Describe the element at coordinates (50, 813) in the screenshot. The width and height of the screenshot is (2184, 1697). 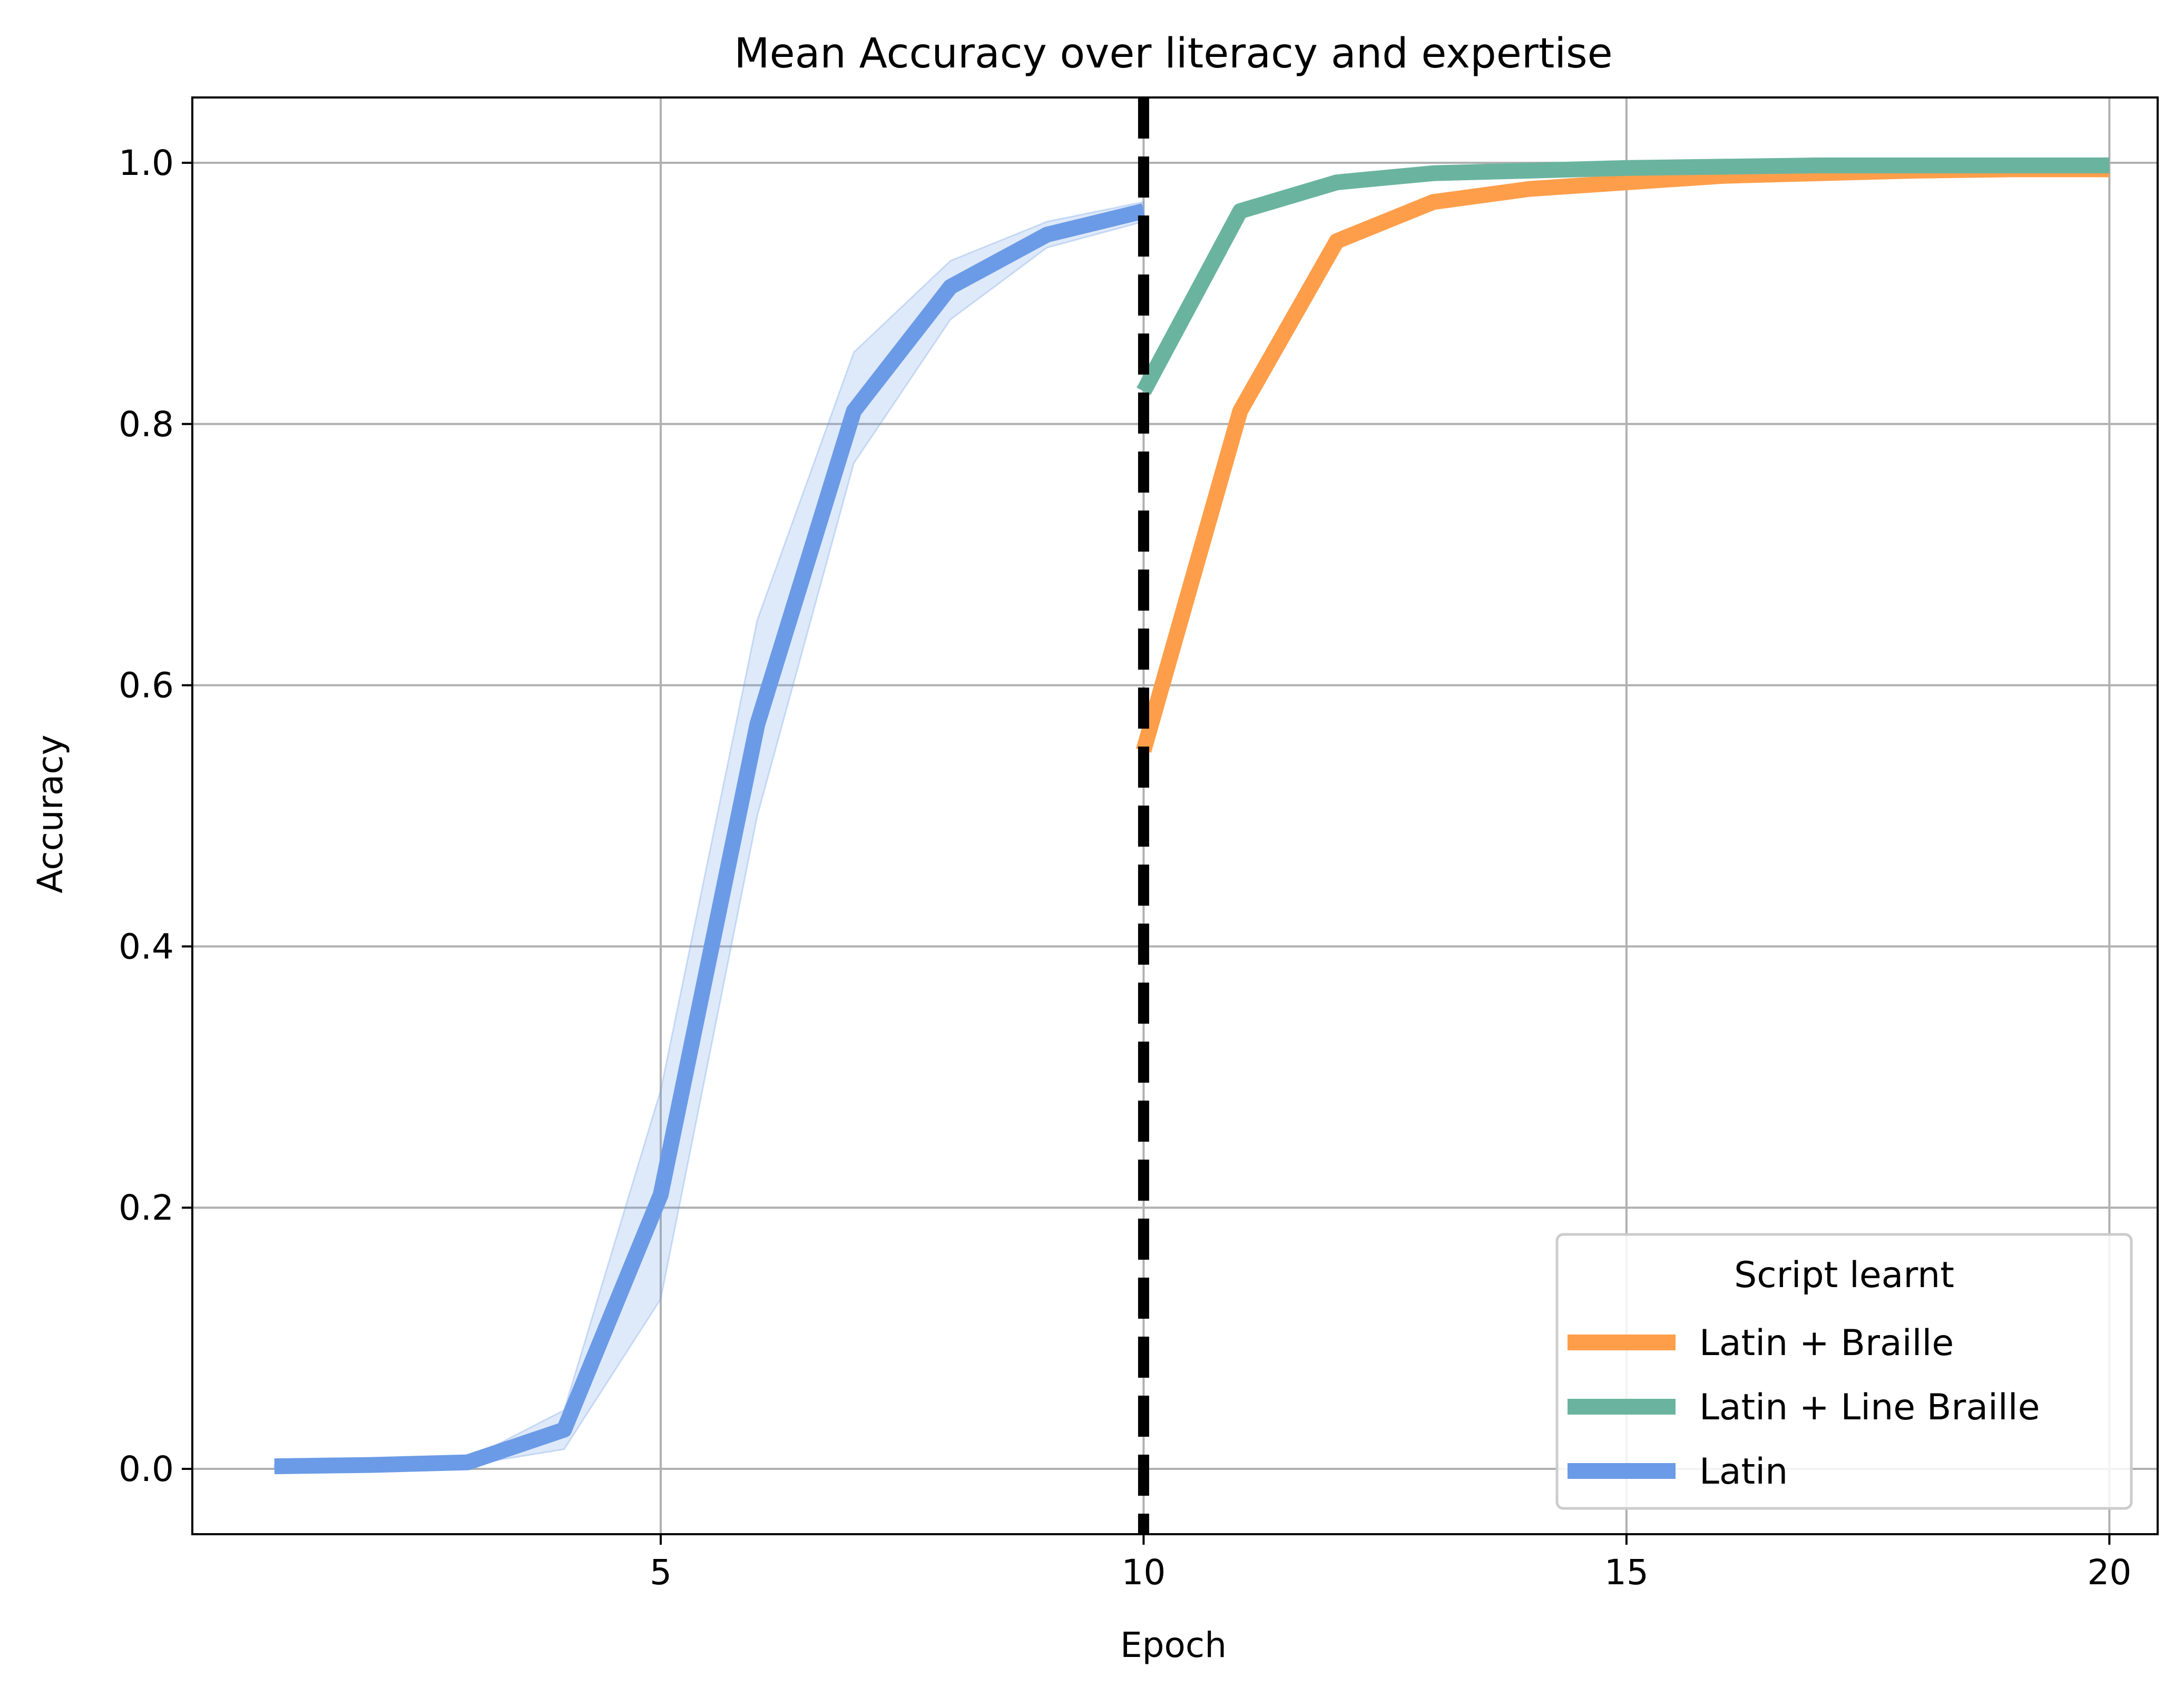
I see `y-axis-label: Accuracy` at that location.